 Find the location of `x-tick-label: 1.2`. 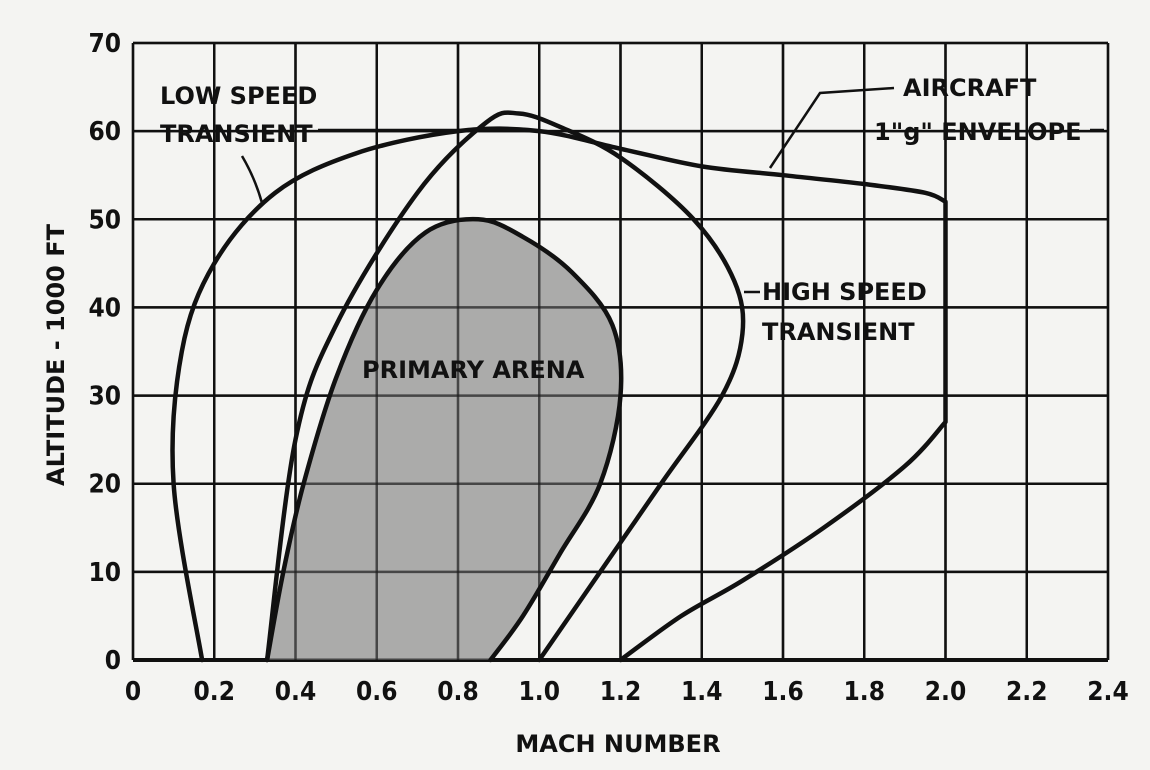

x-tick-label: 1.2 is located at coordinates (620, 692).